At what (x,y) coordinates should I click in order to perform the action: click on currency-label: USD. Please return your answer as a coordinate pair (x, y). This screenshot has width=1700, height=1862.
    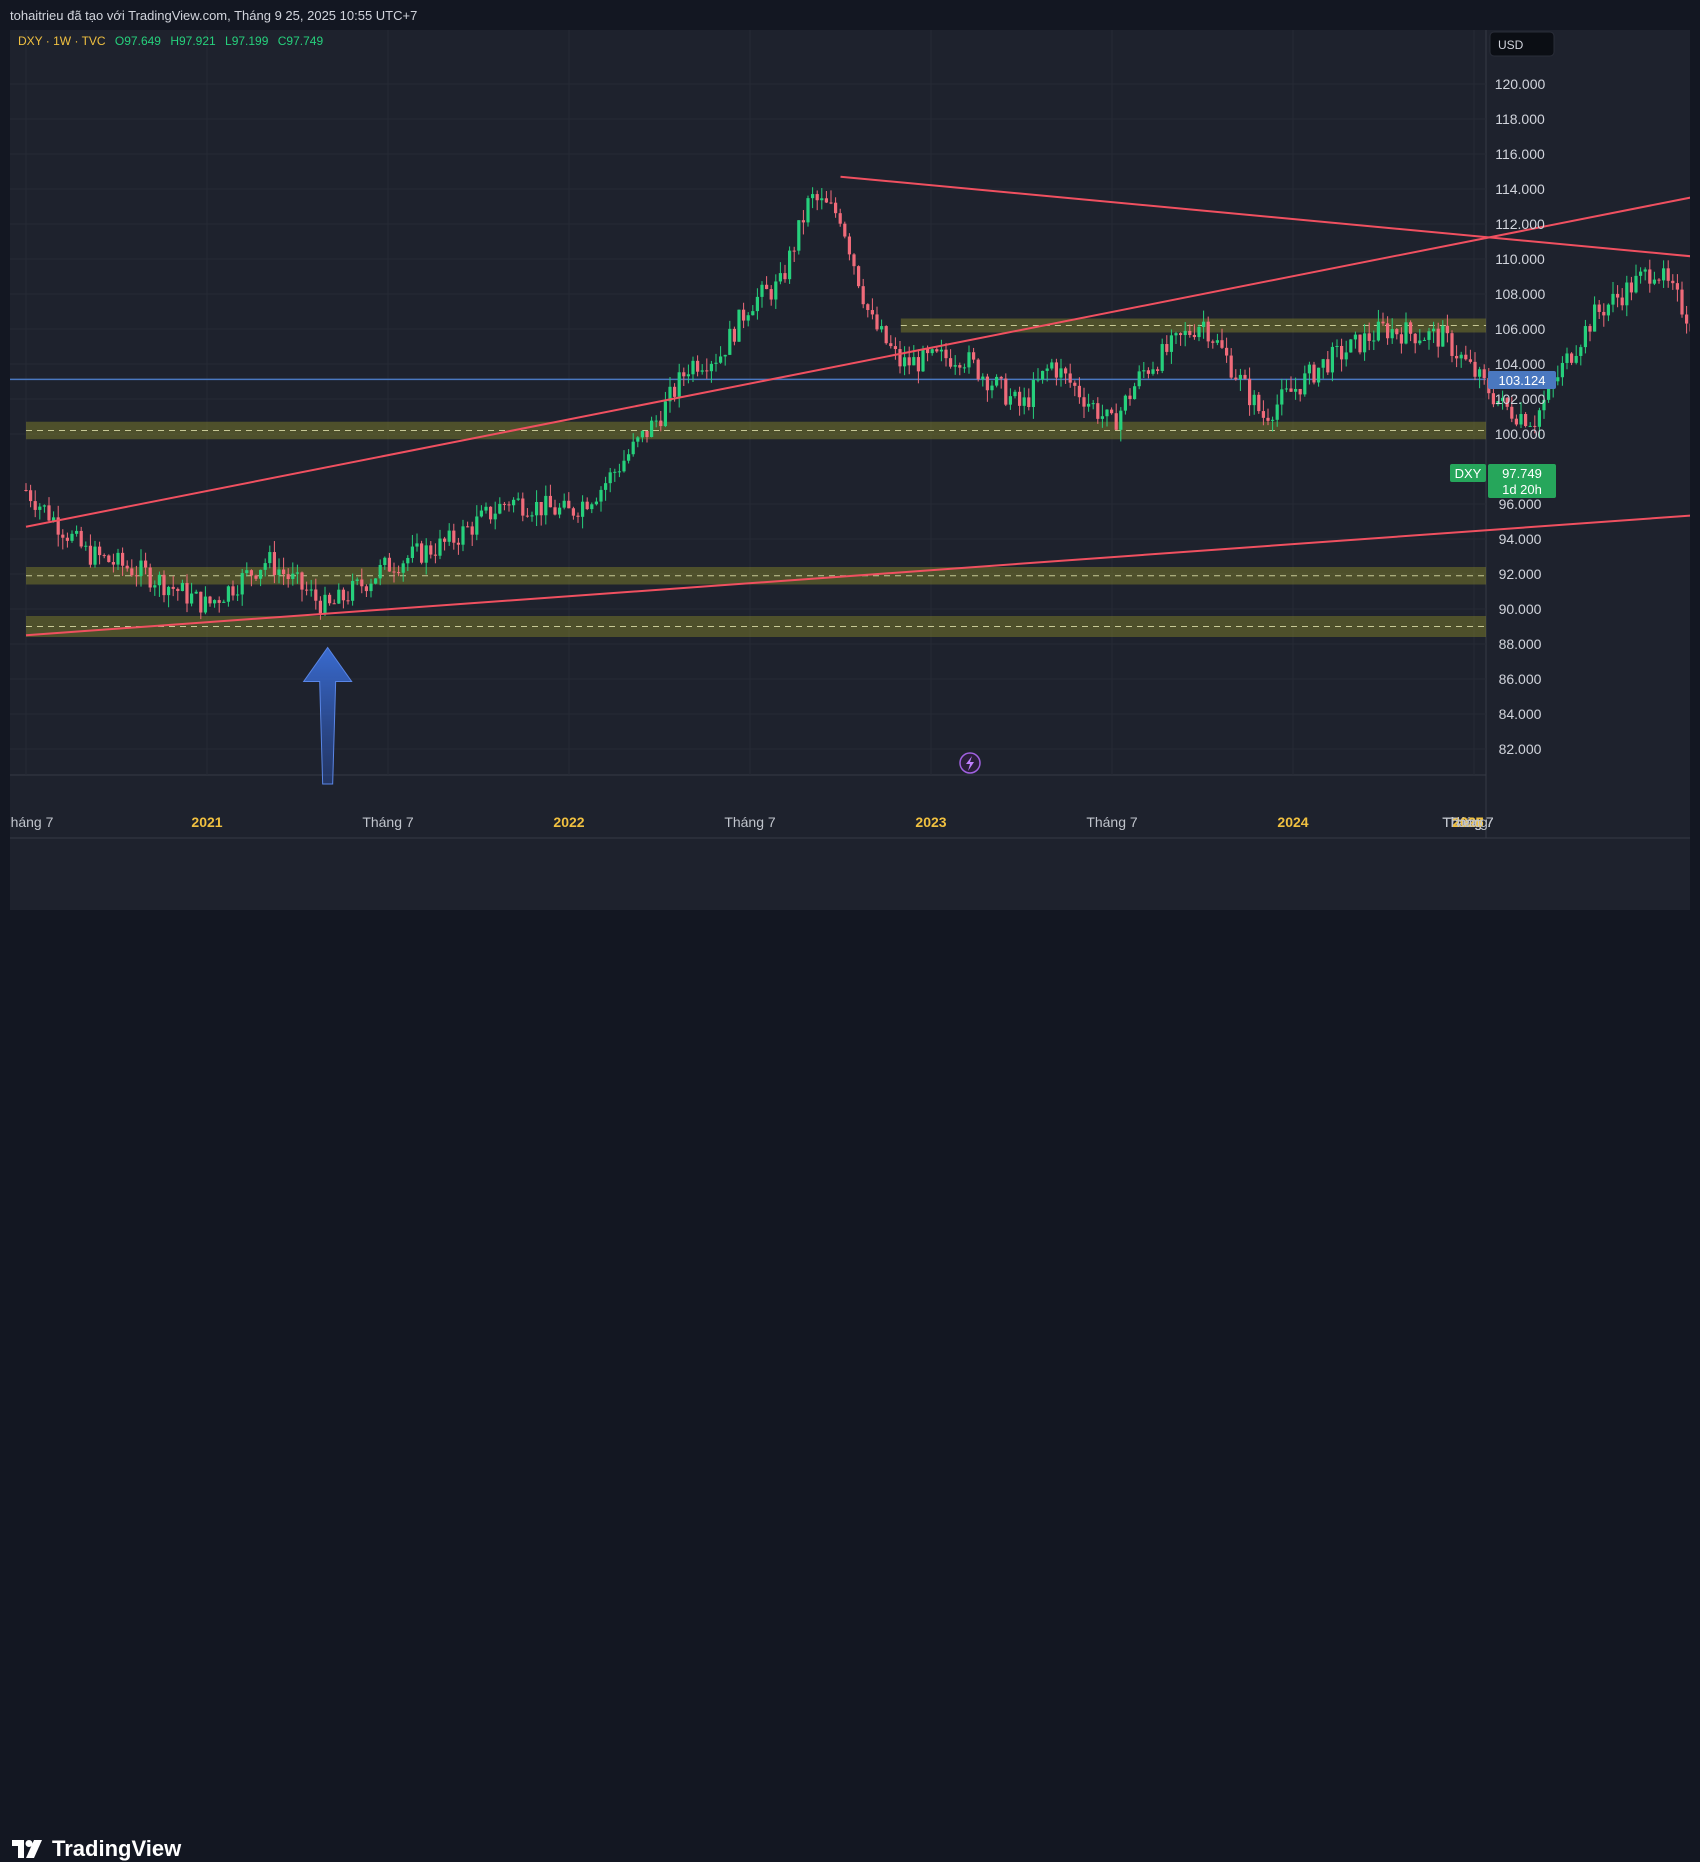
    Looking at the image, I should click on (1511, 45).